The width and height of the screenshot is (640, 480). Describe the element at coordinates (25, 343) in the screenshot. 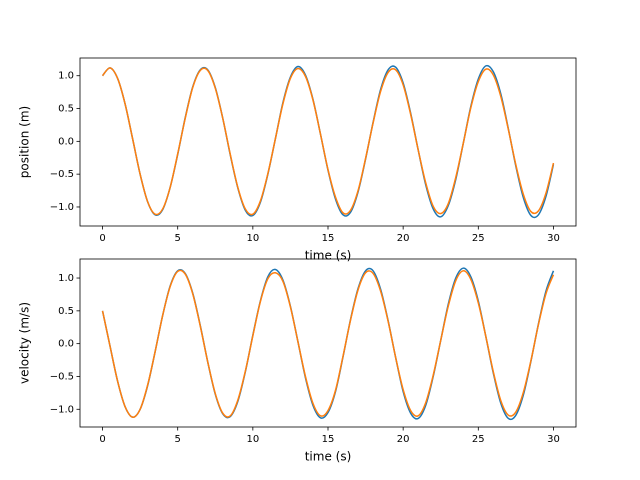

I see `y-axis-label: velocity (m/s)` at that location.